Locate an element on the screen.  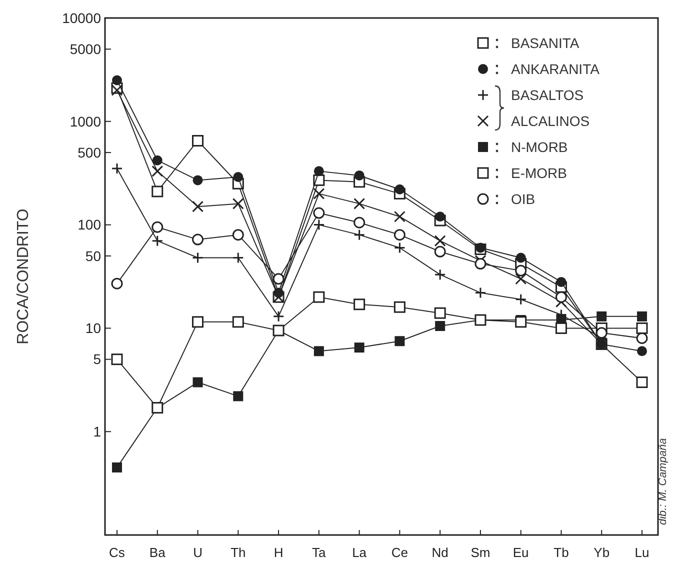
legend-label: E-MORB is located at coordinates (539, 172).